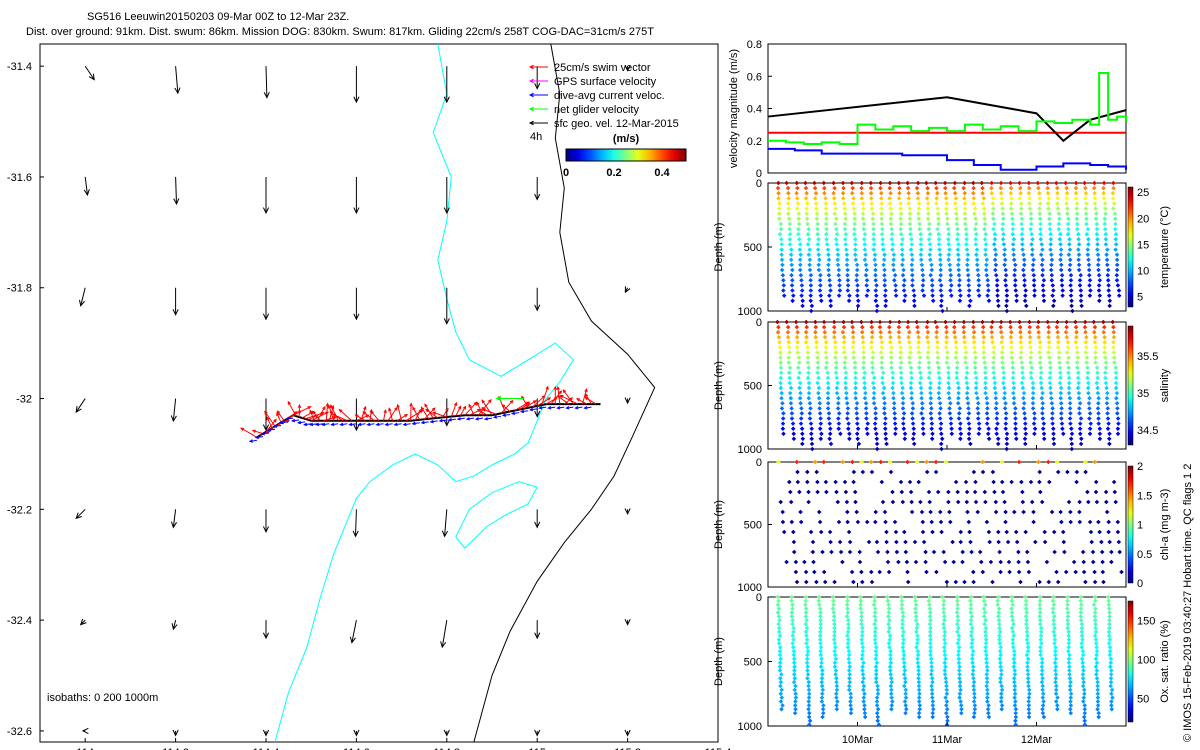 The width and height of the screenshot is (1200, 750). Describe the element at coordinates (498, 398) in the screenshot. I see `net-glider-velocity-arrow-head` at that location.